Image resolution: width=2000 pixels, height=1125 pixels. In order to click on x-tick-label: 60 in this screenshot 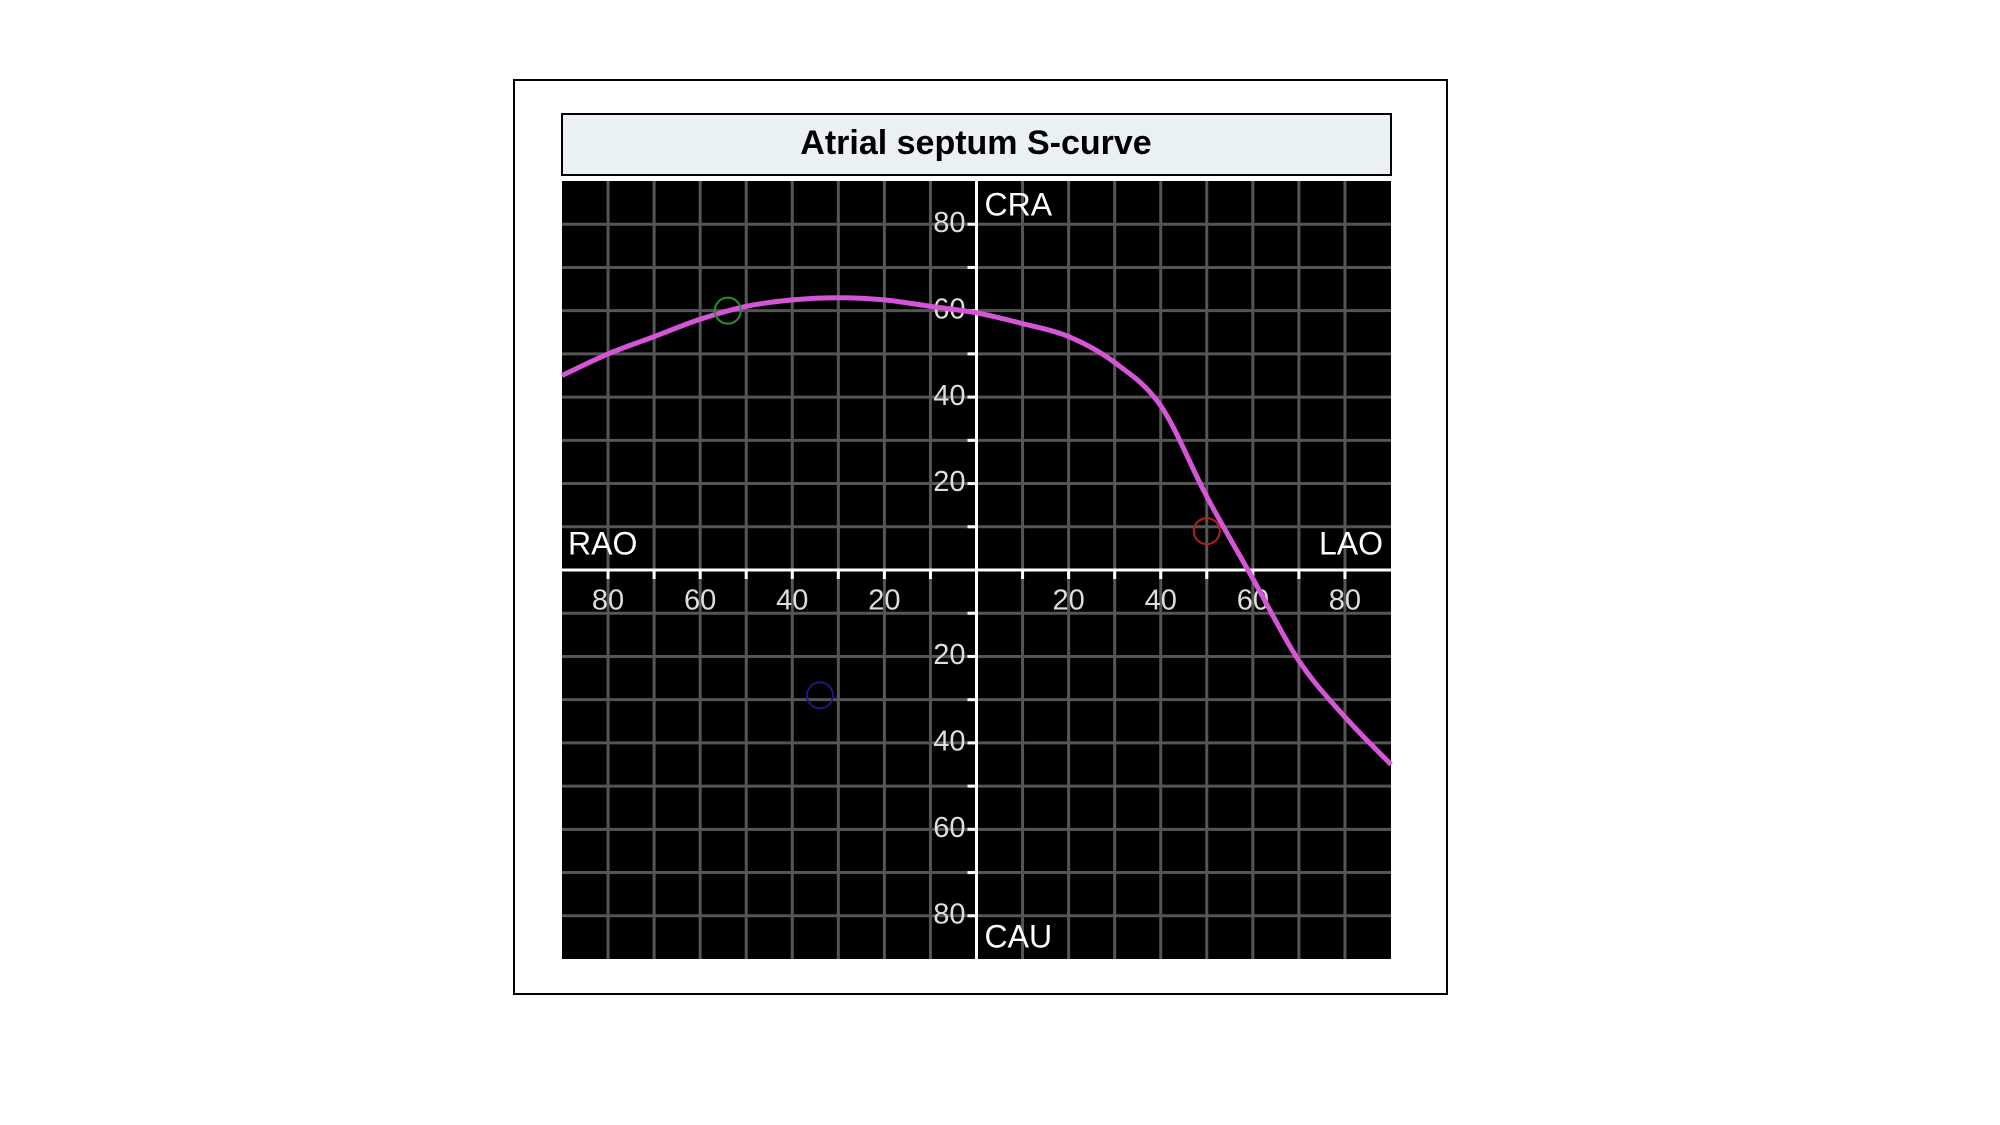, I will do `click(700, 601)`.